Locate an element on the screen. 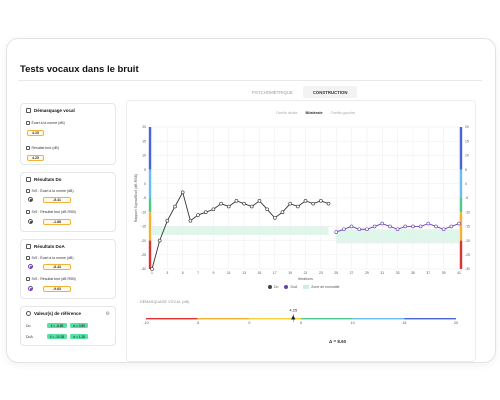 Image resolution: width=500 pixels, height=400 pixels. card-title: Valeur(s) de référence is located at coordinates (58, 313).